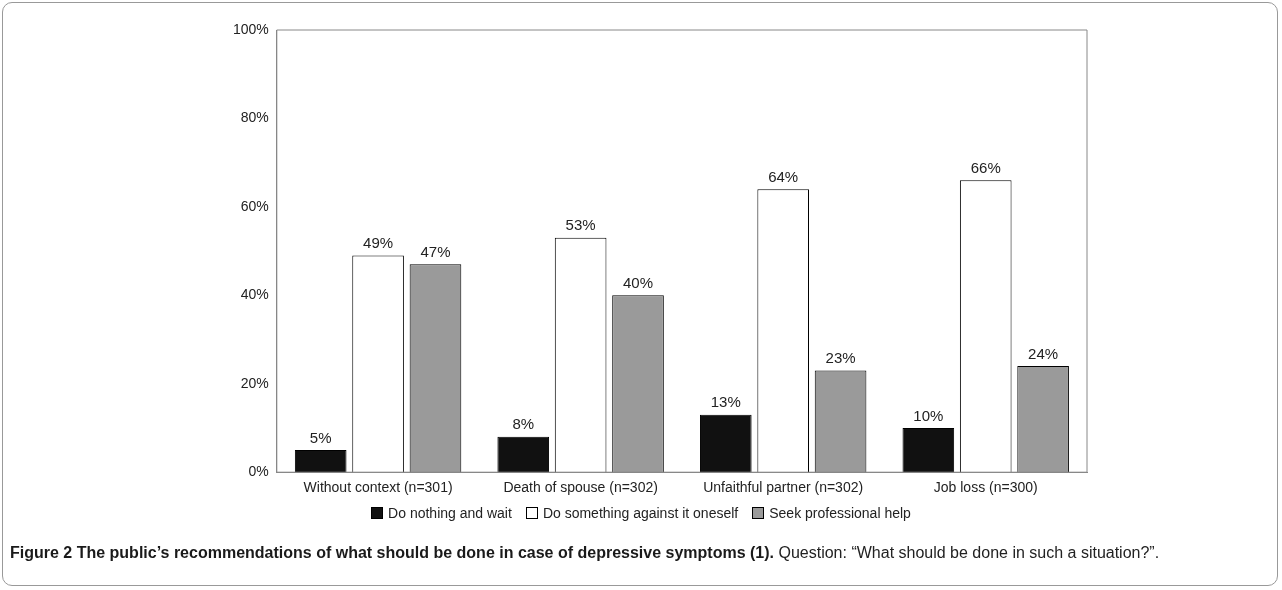  Describe the element at coordinates (435, 252) in the screenshot. I see `data-label: 47%` at that location.